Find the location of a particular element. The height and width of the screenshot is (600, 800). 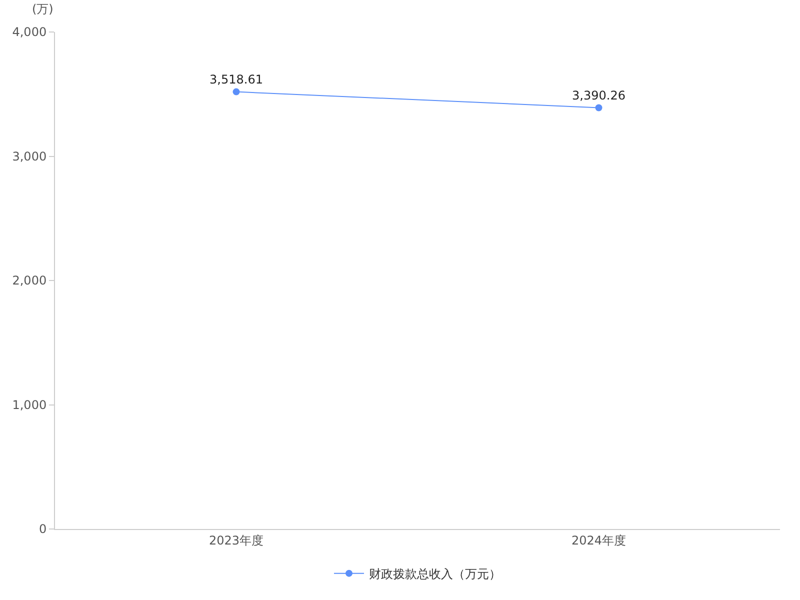

y-tick-label: 1,000 is located at coordinates (29, 405).